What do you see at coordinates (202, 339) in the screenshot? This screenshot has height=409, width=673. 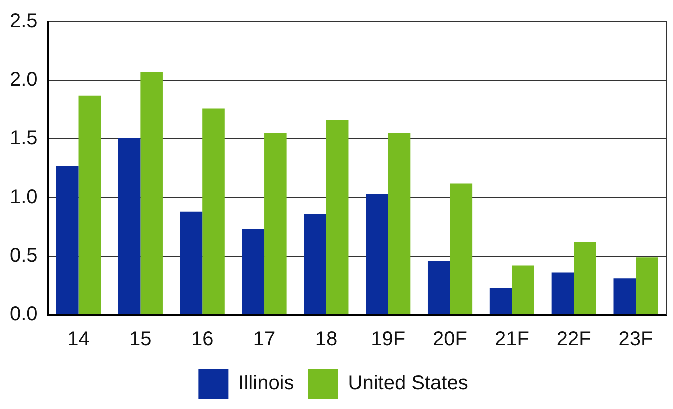 I see `x-tick-label: 16` at bounding box center [202, 339].